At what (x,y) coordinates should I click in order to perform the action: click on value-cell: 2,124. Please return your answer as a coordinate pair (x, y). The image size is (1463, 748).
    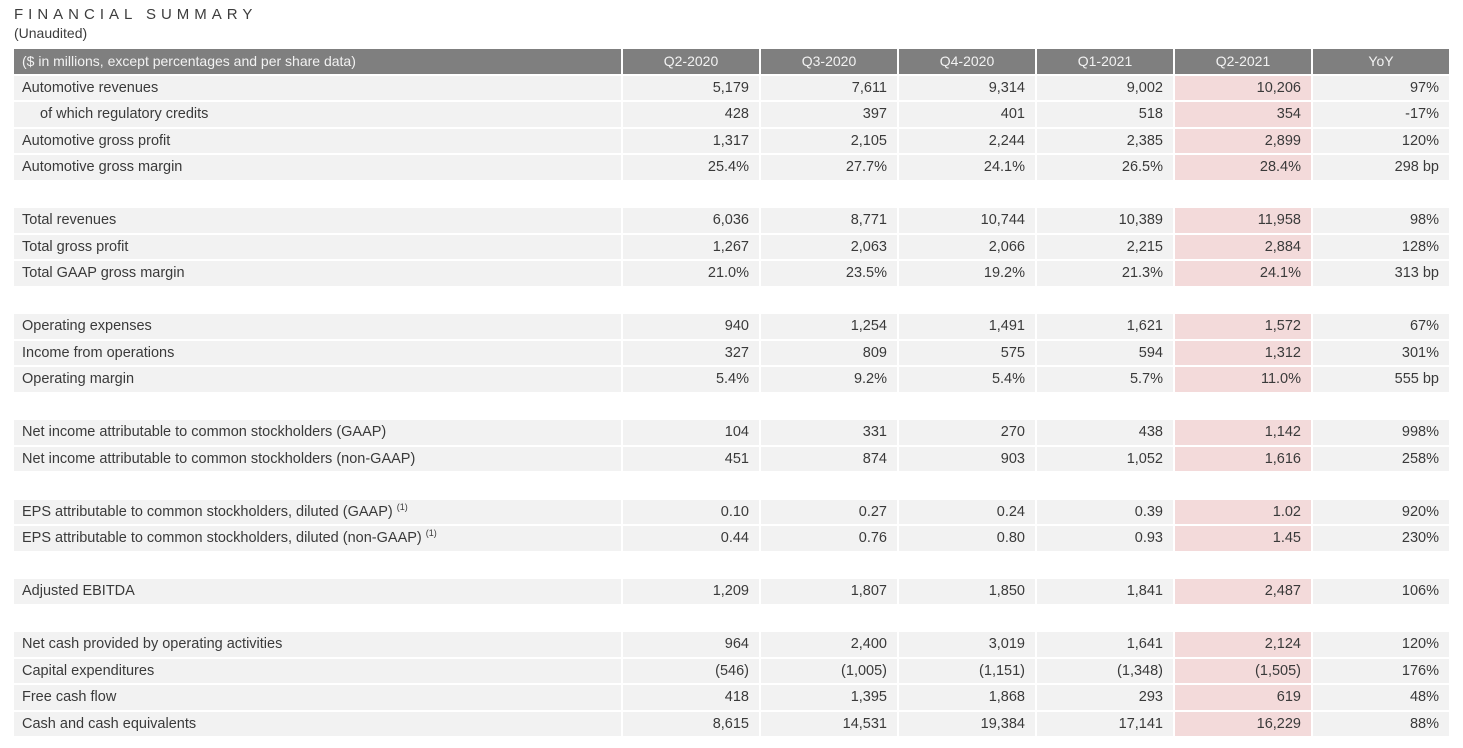
    Looking at the image, I should click on (1242, 645).